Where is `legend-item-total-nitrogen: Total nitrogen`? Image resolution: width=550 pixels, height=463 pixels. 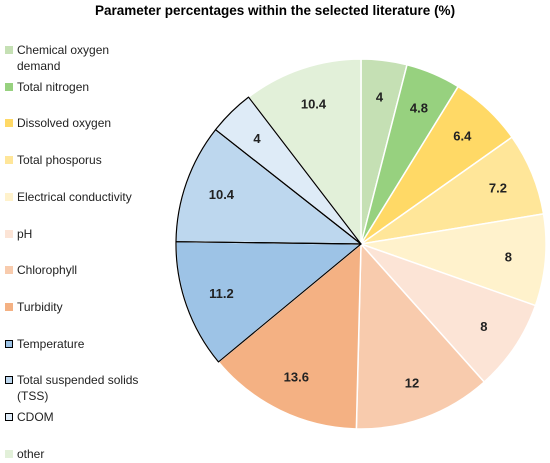
legend-item-total-nitrogen: Total nitrogen is located at coordinates (80, 87).